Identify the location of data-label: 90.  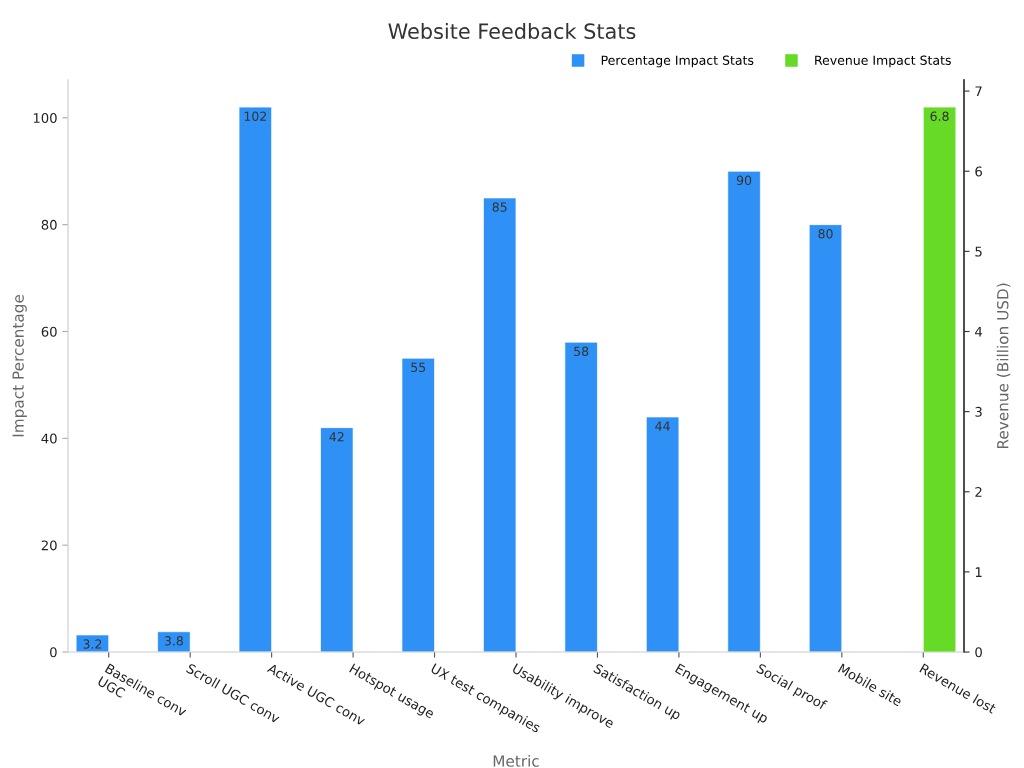
(744, 180).